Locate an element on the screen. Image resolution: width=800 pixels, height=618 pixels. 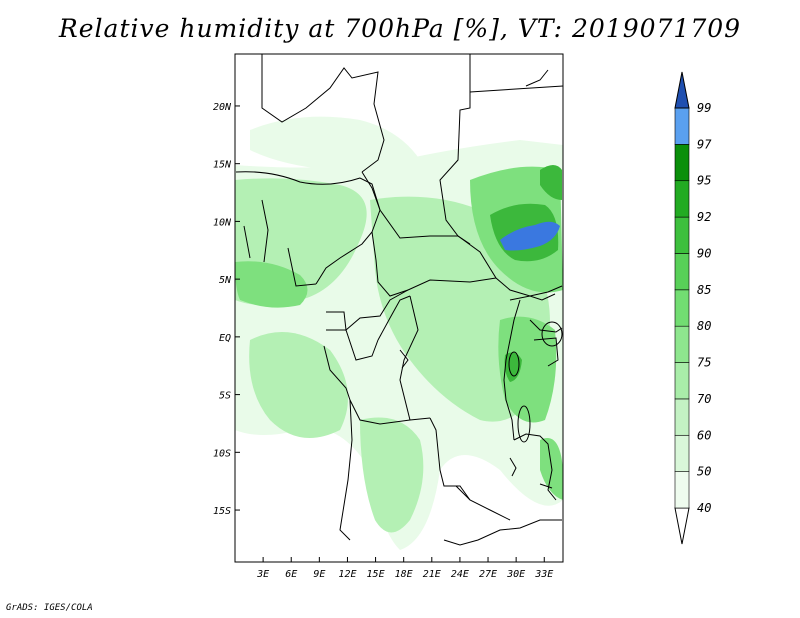
colorbar-extend-low is located at coordinates (682, 526).